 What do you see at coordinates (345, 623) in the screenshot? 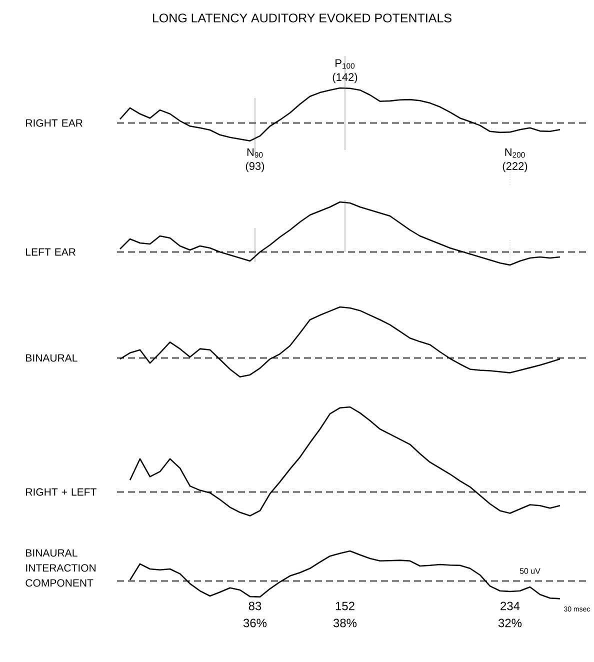
I see `text: 38%` at bounding box center [345, 623].